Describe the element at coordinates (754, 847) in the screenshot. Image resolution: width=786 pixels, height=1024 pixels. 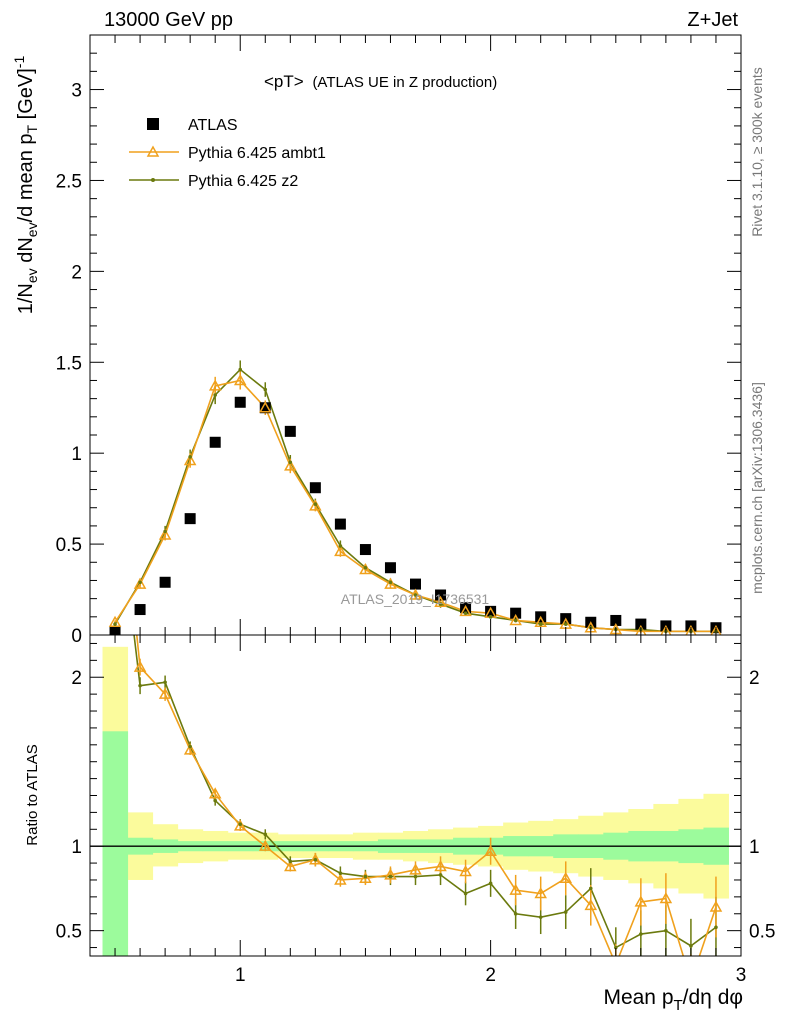
I see `ratio-y-tick-label-right: 1` at that location.